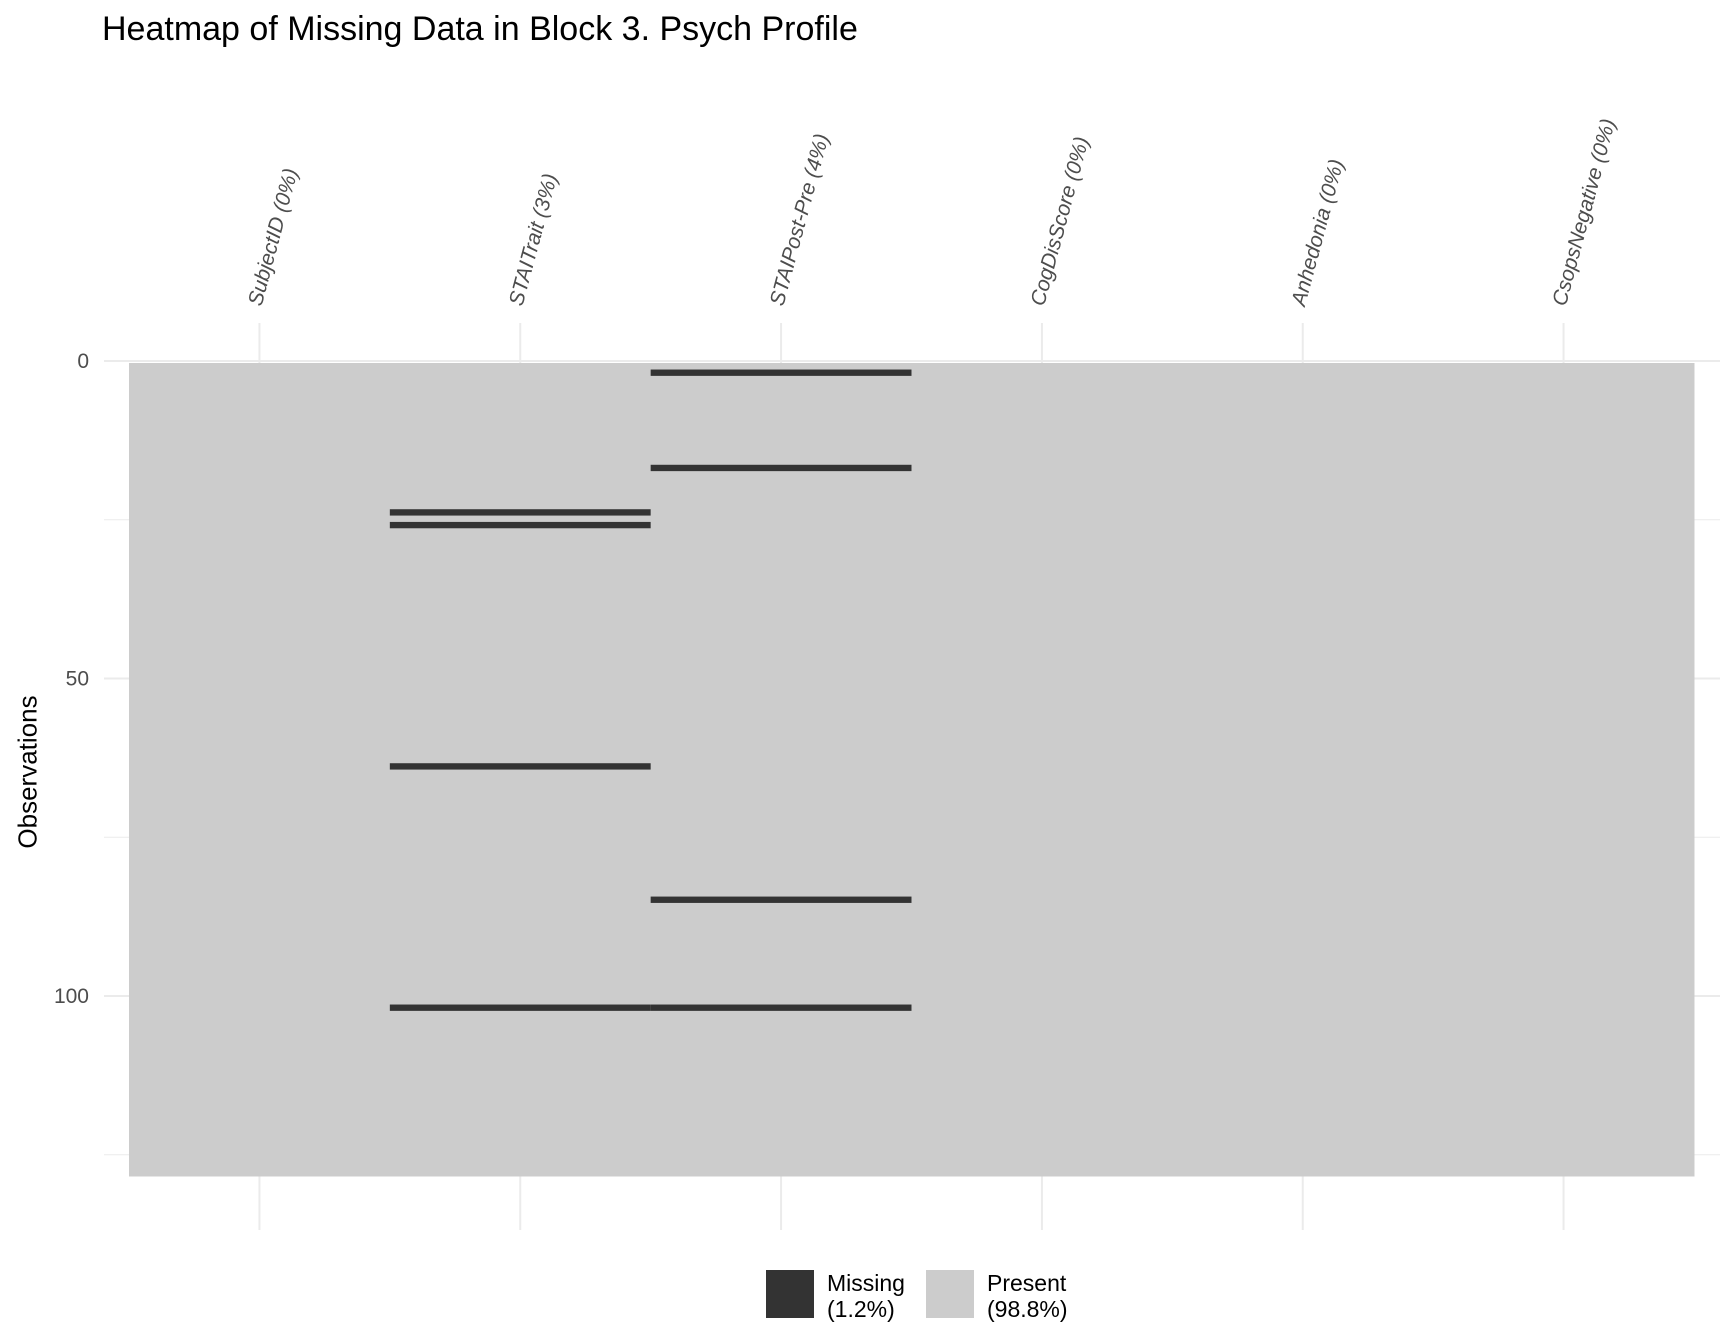 This screenshot has width=1728, height=1344. What do you see at coordinates (866, 1283) in the screenshot?
I see `legend-missing-text: Missing` at bounding box center [866, 1283].